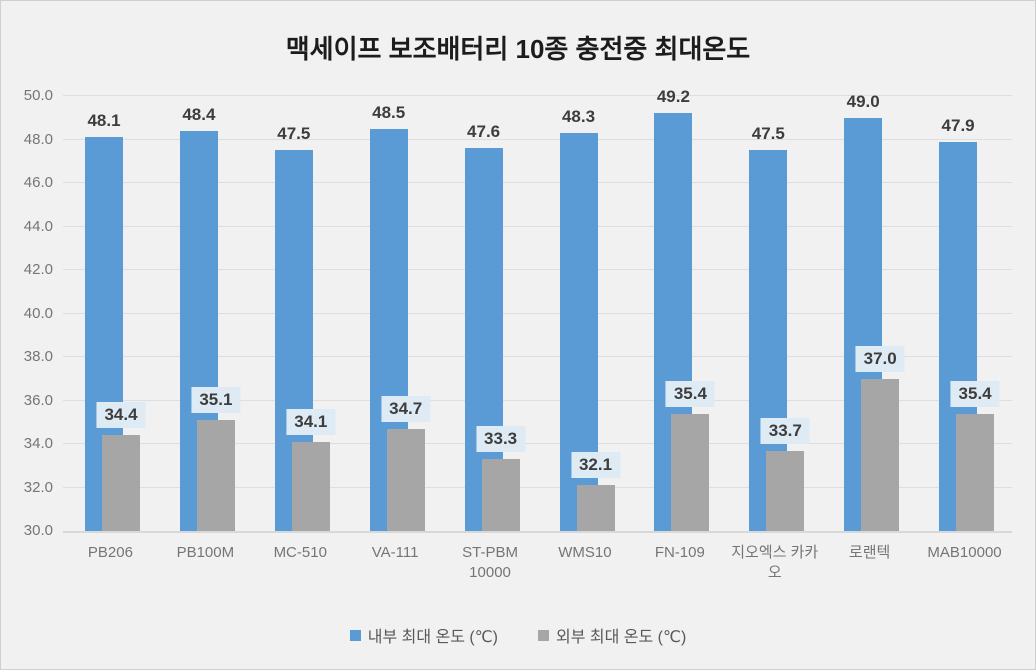  Describe the element at coordinates (205, 552) in the screenshot. I see `x-axis-category-label: PB100M` at that location.